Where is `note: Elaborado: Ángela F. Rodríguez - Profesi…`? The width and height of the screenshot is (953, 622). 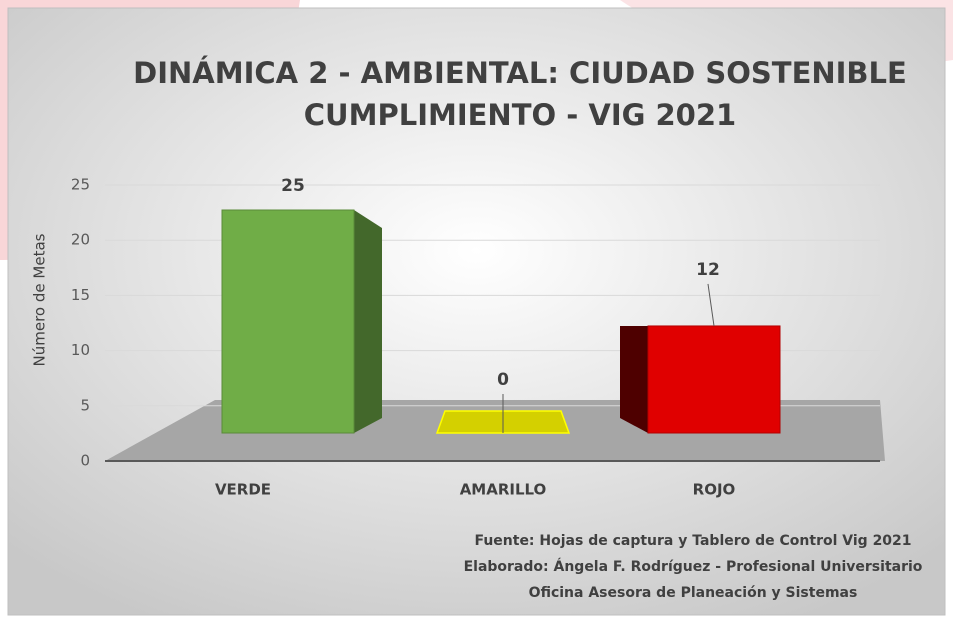 note: Elaborado: Ángela F. Rodríguez - Profesi… is located at coordinates (693, 566).